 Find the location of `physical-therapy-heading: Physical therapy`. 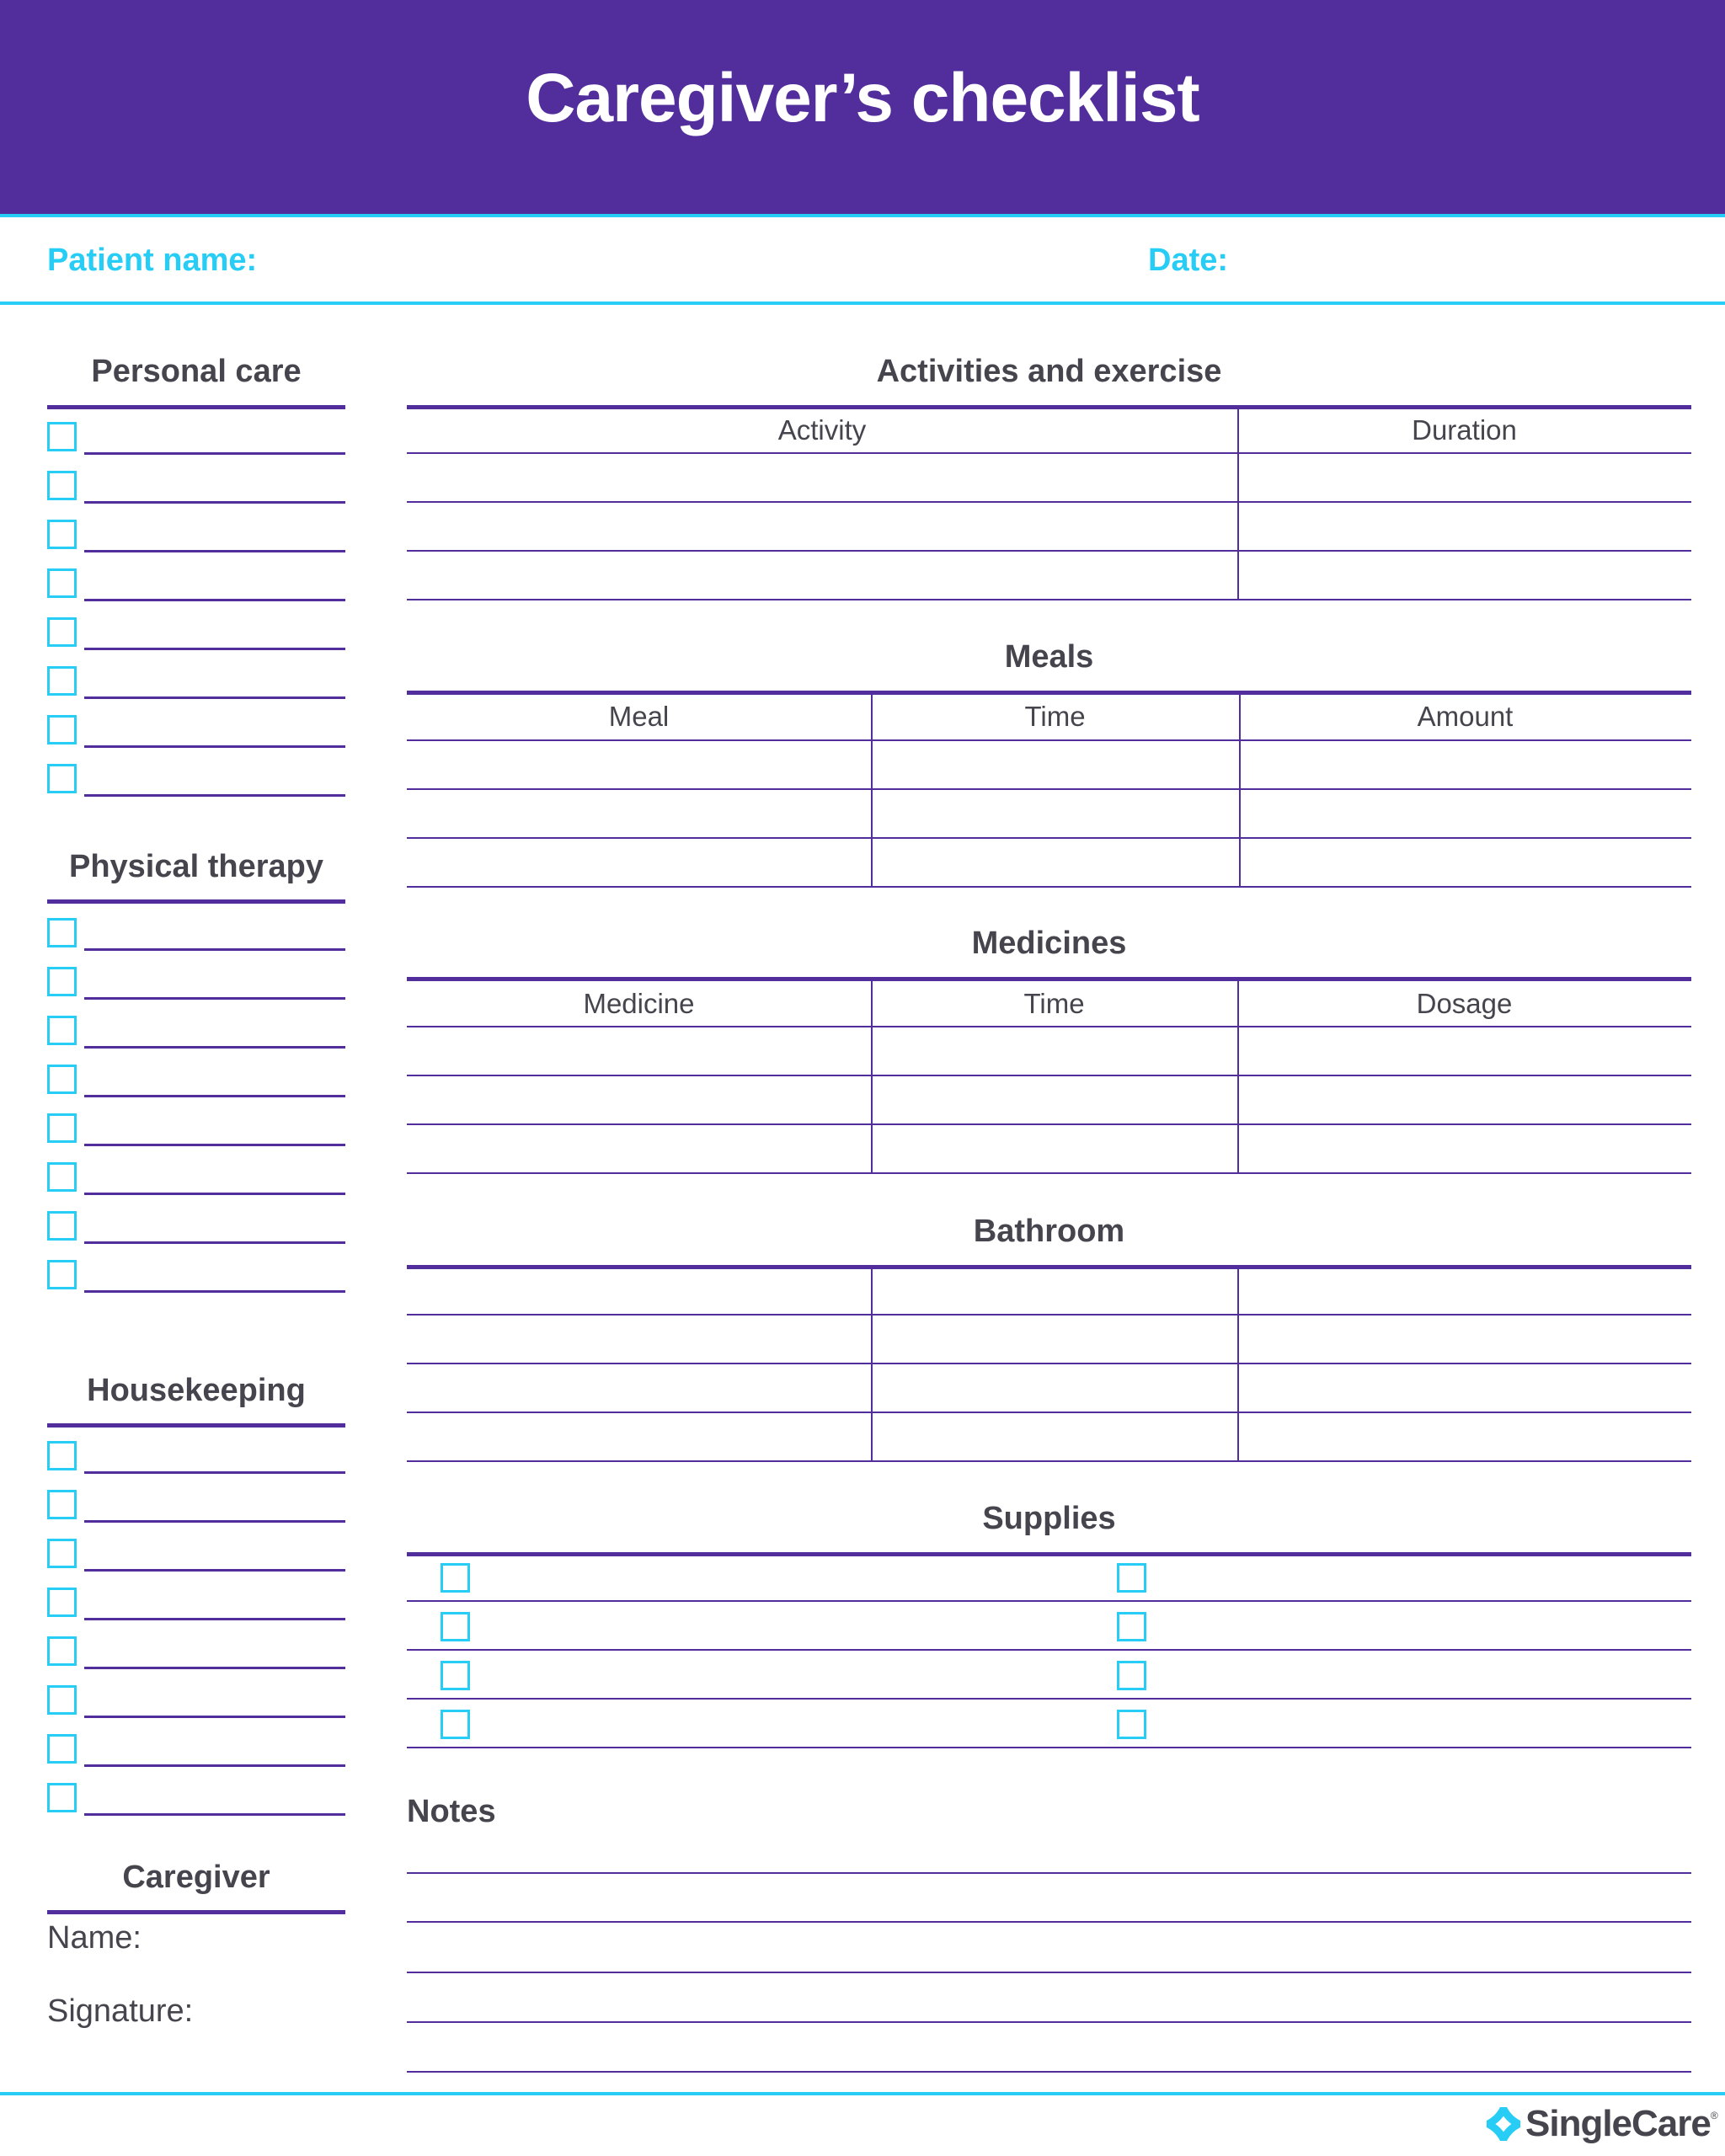

physical-therapy-heading: Physical therapy is located at coordinates (196, 866).